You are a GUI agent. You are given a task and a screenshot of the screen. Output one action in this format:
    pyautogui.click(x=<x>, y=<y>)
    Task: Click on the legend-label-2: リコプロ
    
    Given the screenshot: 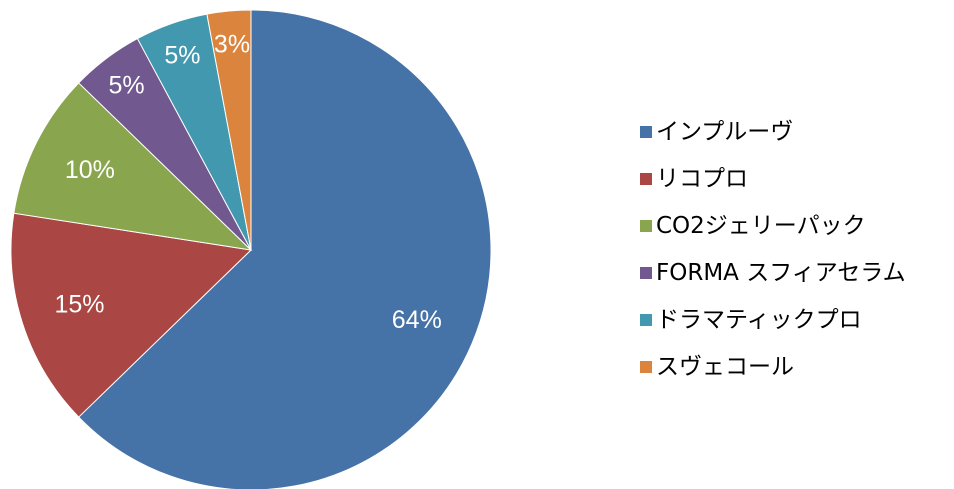 What is the action you would take?
    pyautogui.click(x=702, y=179)
    